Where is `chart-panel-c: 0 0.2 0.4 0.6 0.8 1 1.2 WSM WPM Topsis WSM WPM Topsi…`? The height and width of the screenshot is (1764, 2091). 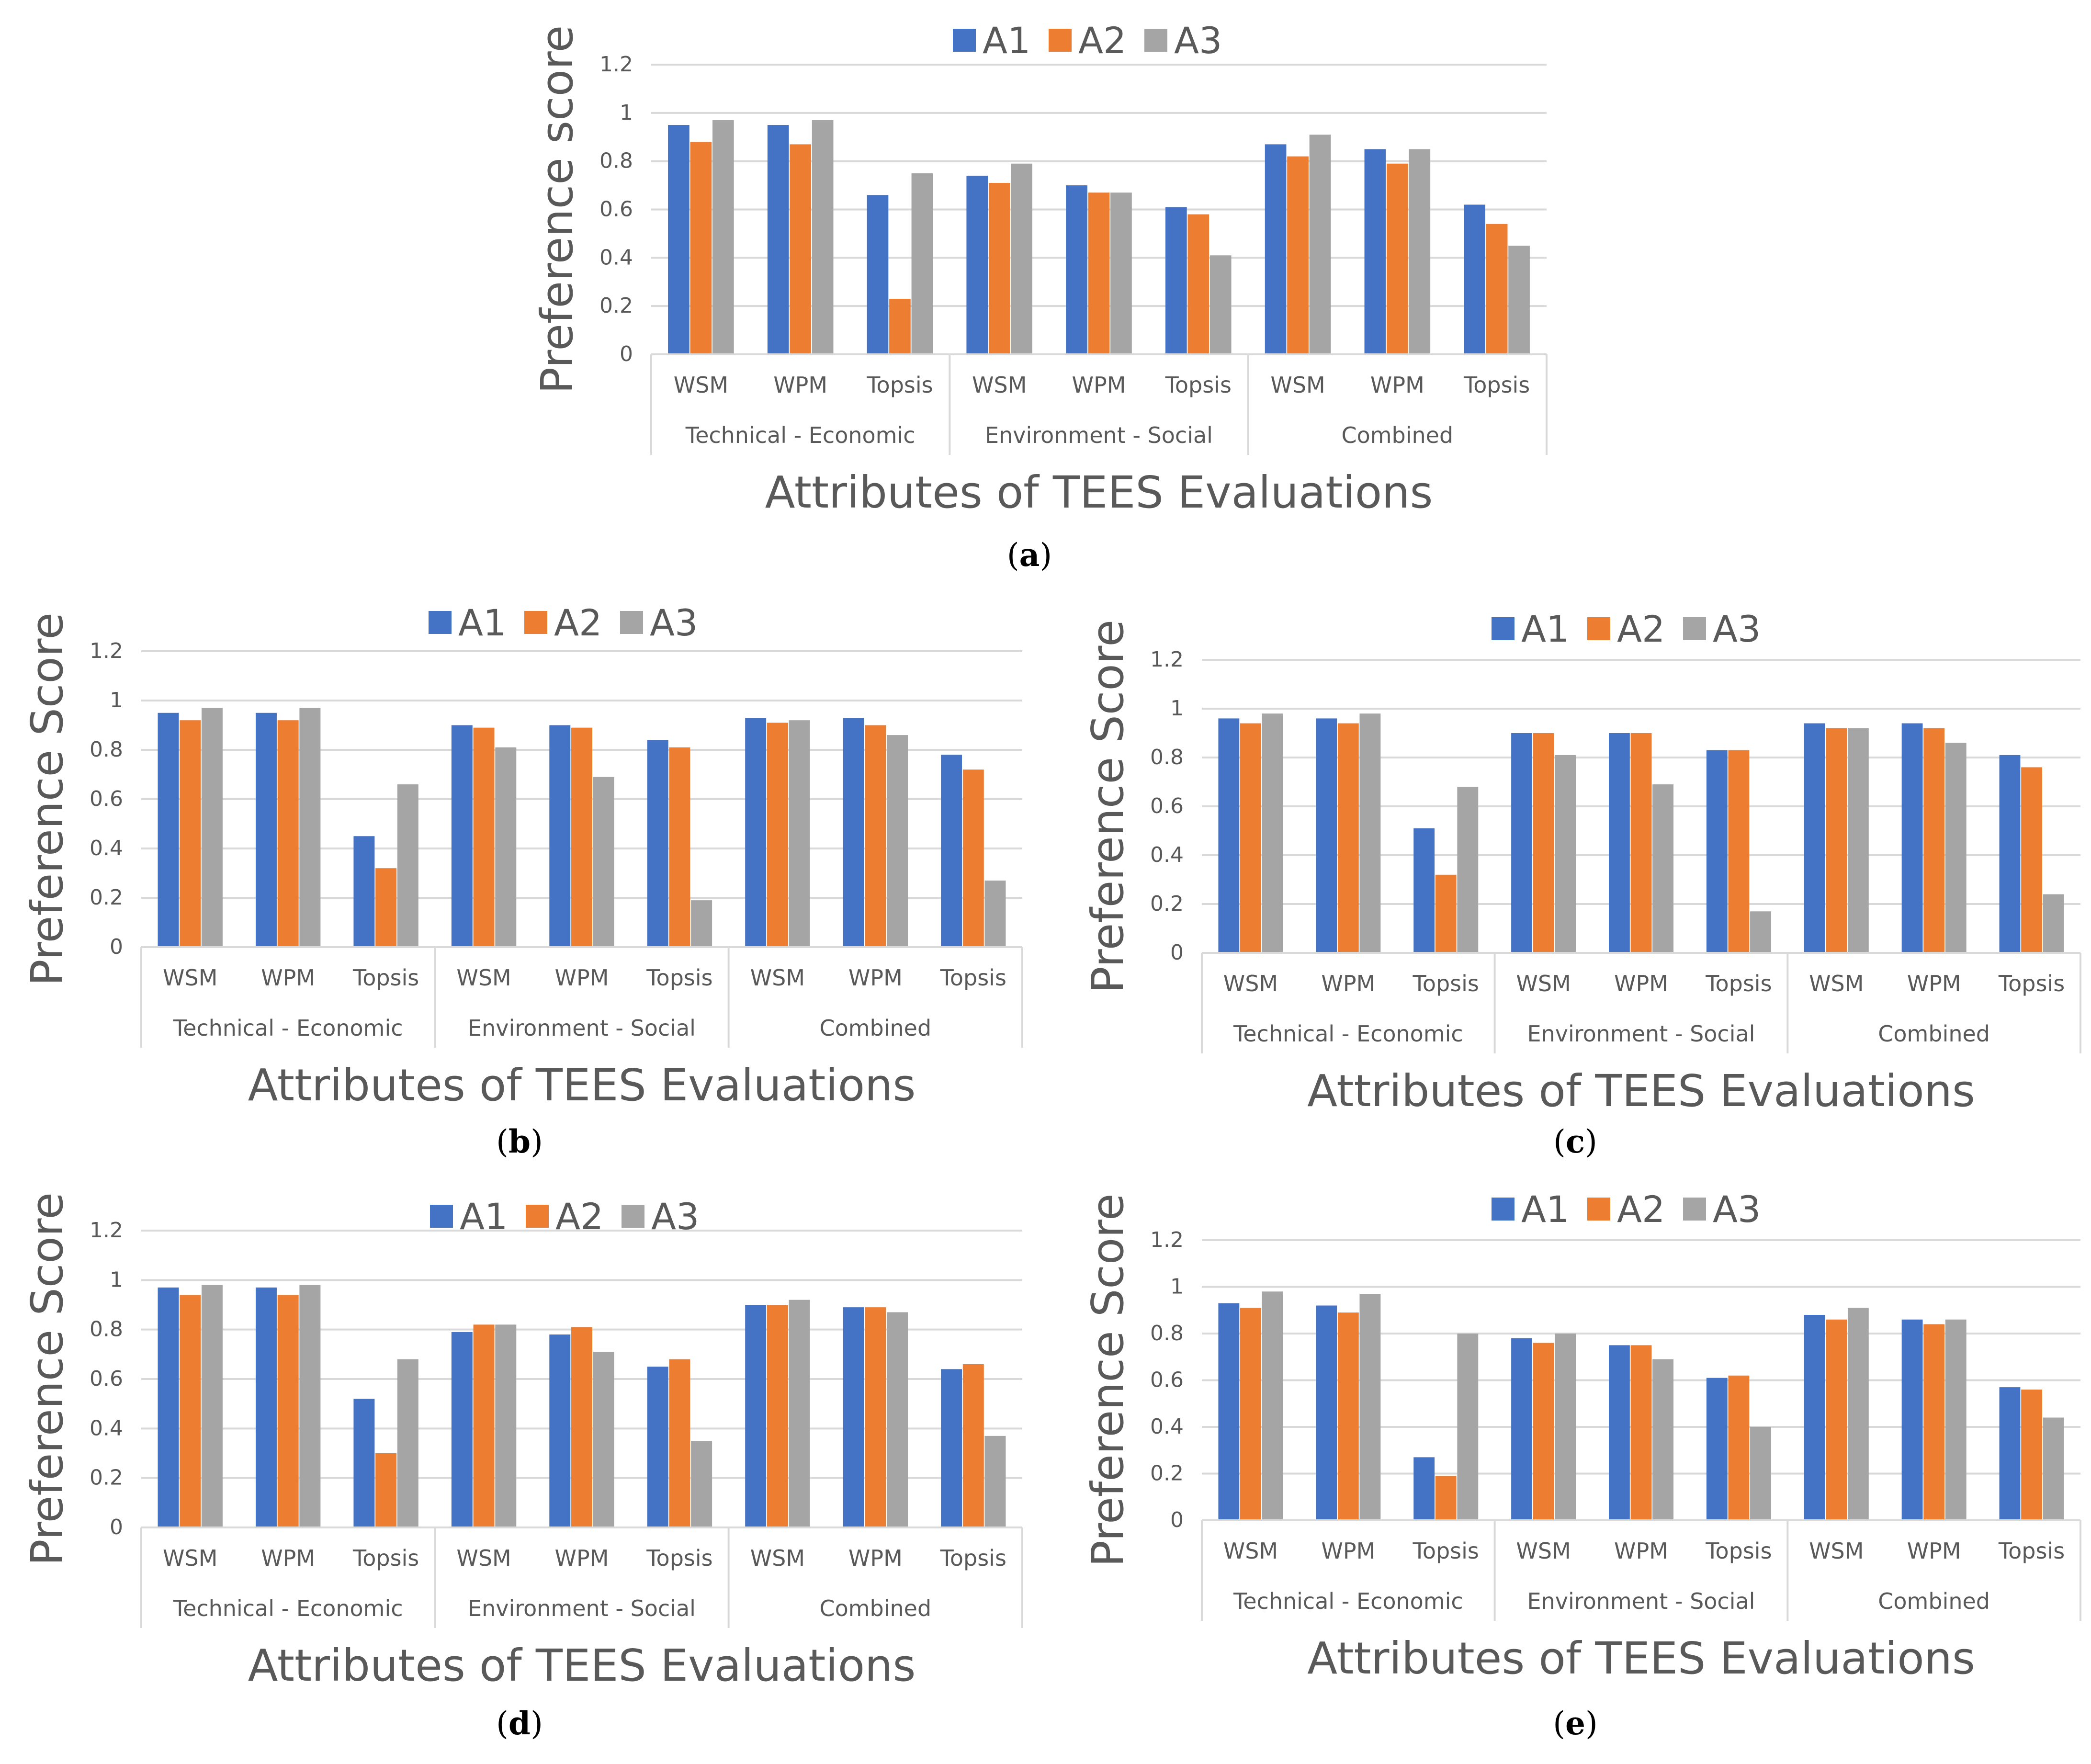
chart-panel-c: 0 0.2 0.4 0.6 0.8 1 1.2 WSM WPM Topsis WSM WPM Topsi… is located at coordinates (1581, 862).